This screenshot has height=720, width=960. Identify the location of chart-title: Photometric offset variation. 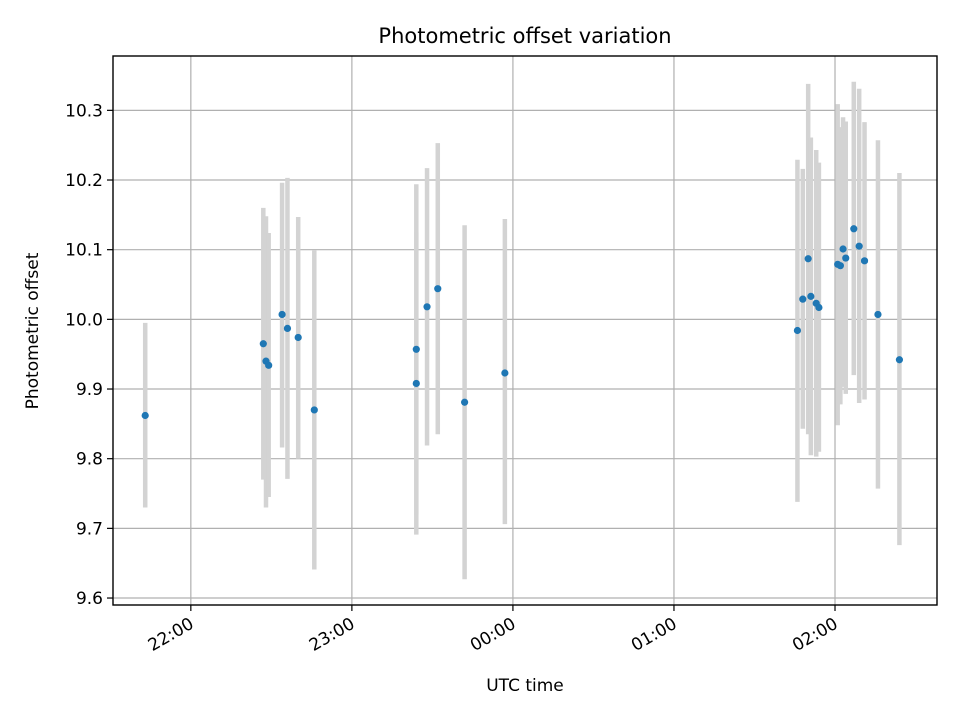
(524, 36).